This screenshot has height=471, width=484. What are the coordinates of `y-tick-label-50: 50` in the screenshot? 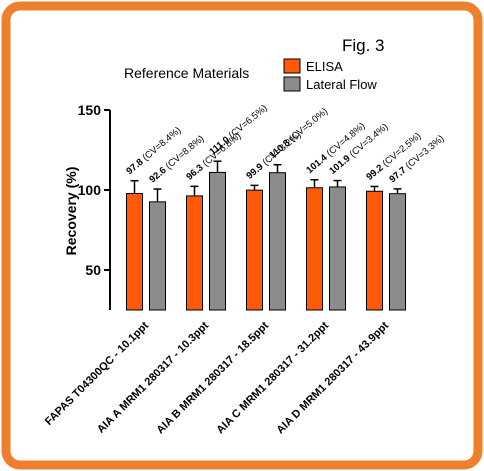 It's located at (93, 270).